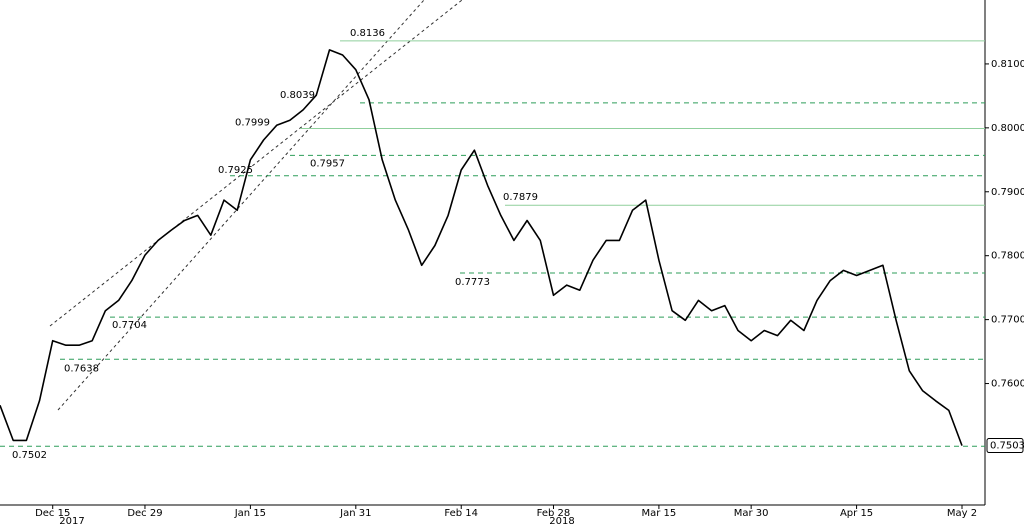  I want to click on level-label: 0.7999, so click(252, 122).